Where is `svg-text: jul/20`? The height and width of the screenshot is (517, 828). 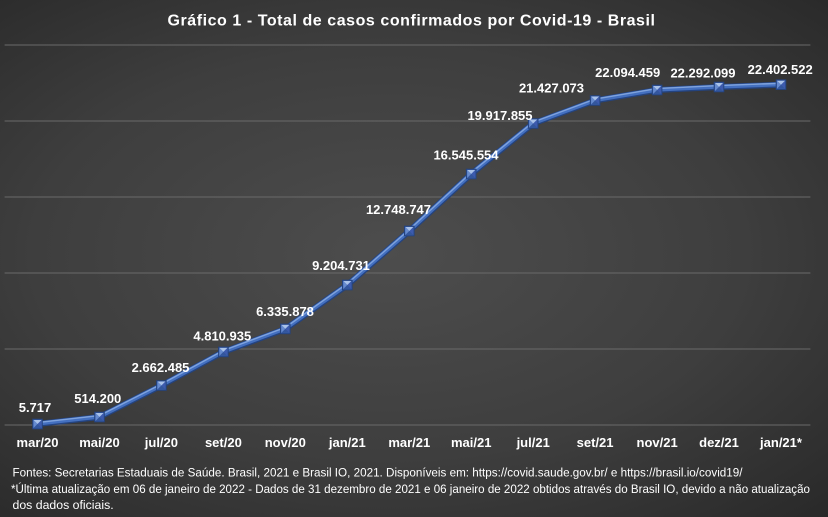
svg-text: jul/20 is located at coordinates (161, 442).